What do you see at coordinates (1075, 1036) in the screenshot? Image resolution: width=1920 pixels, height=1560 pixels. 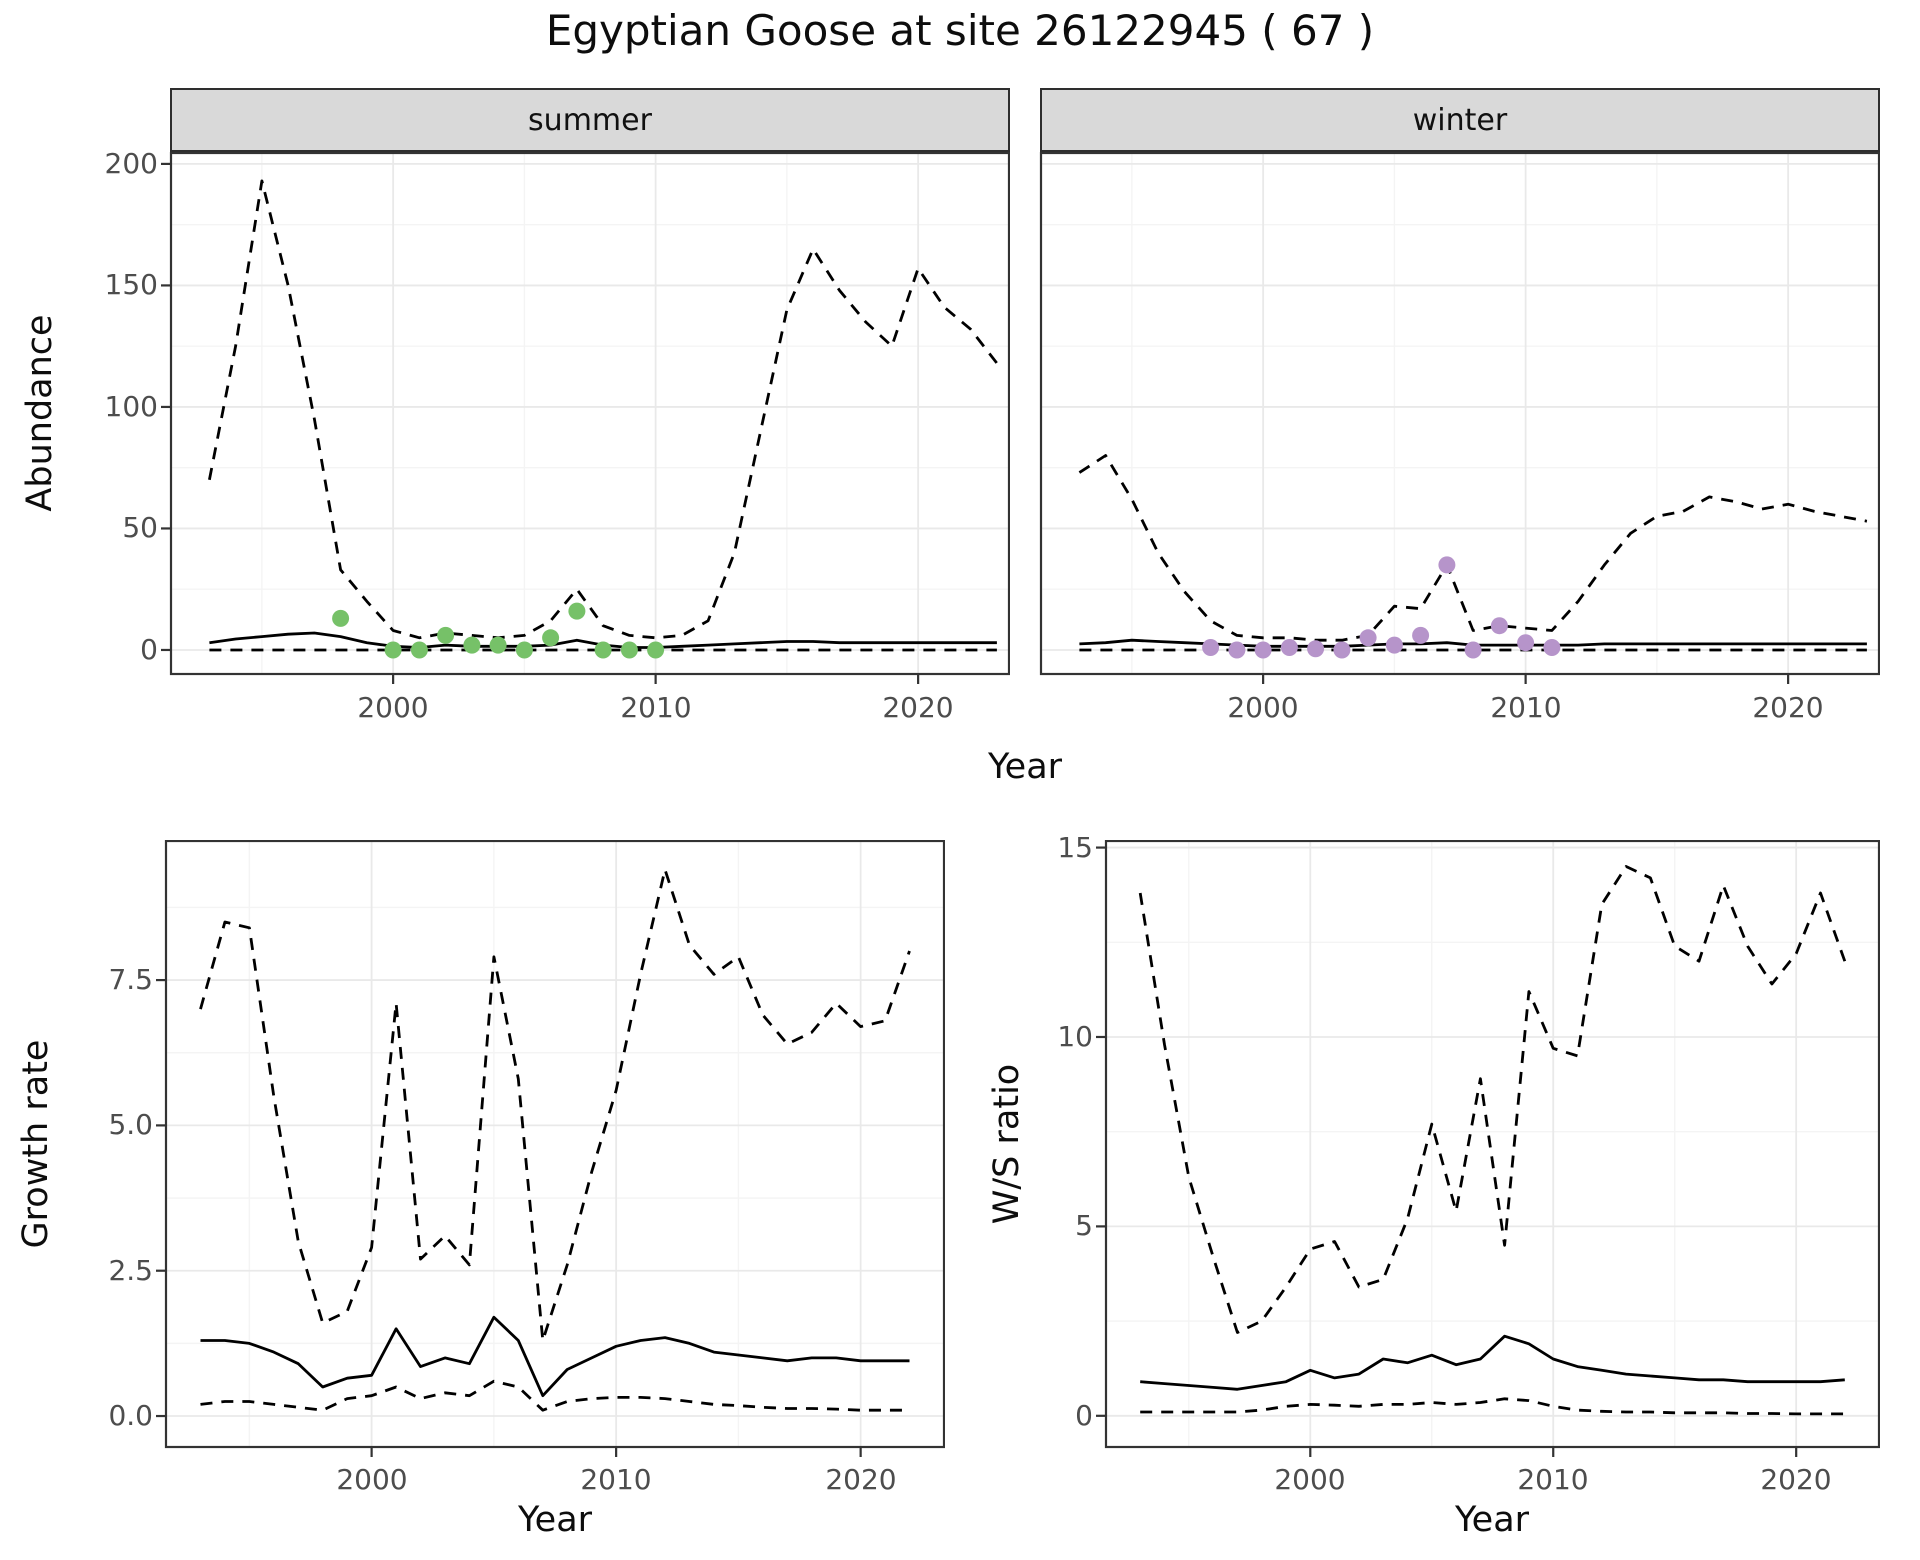 I see `y-tick-label: 10` at bounding box center [1075, 1036].